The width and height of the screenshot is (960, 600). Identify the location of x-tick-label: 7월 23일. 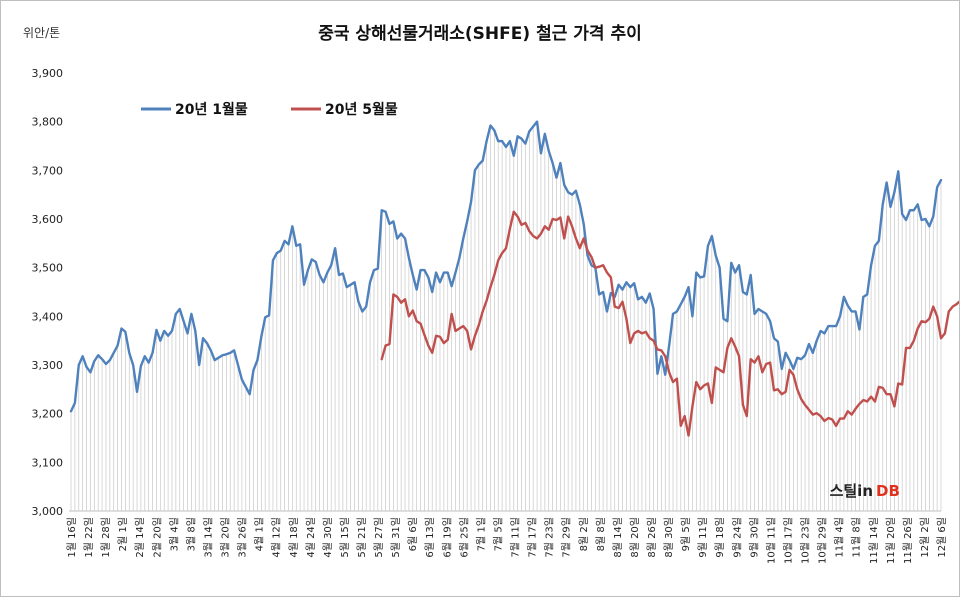
(550, 537).